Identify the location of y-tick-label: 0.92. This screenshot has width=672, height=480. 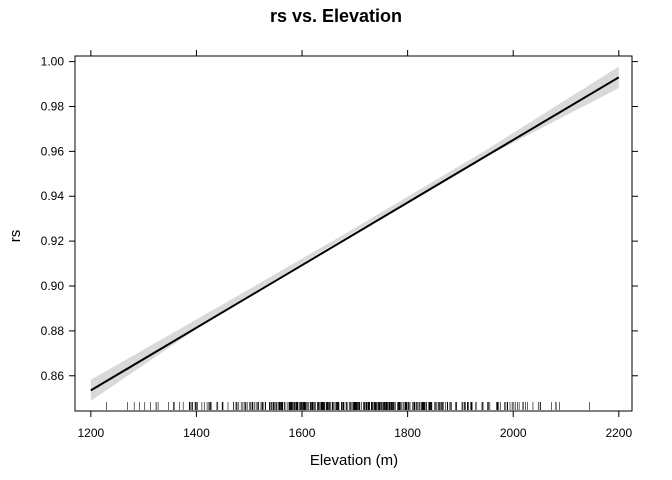
(53, 241).